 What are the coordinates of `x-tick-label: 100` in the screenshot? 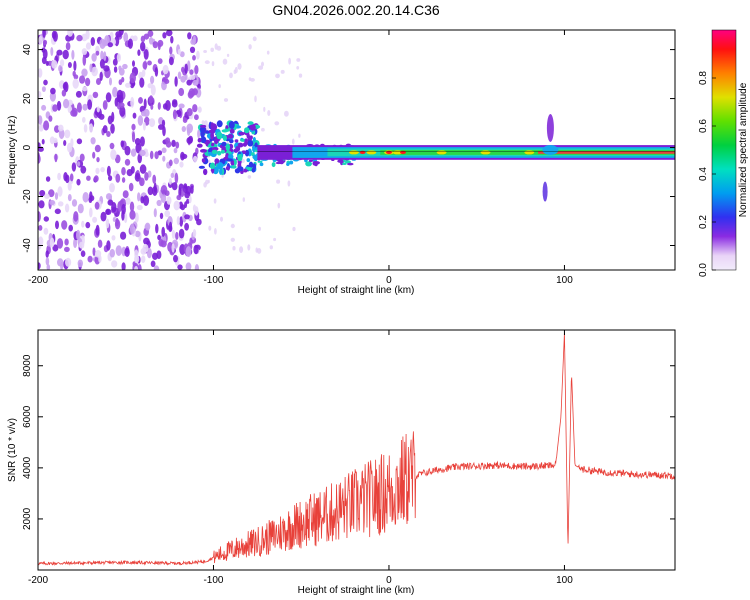 It's located at (564, 580).